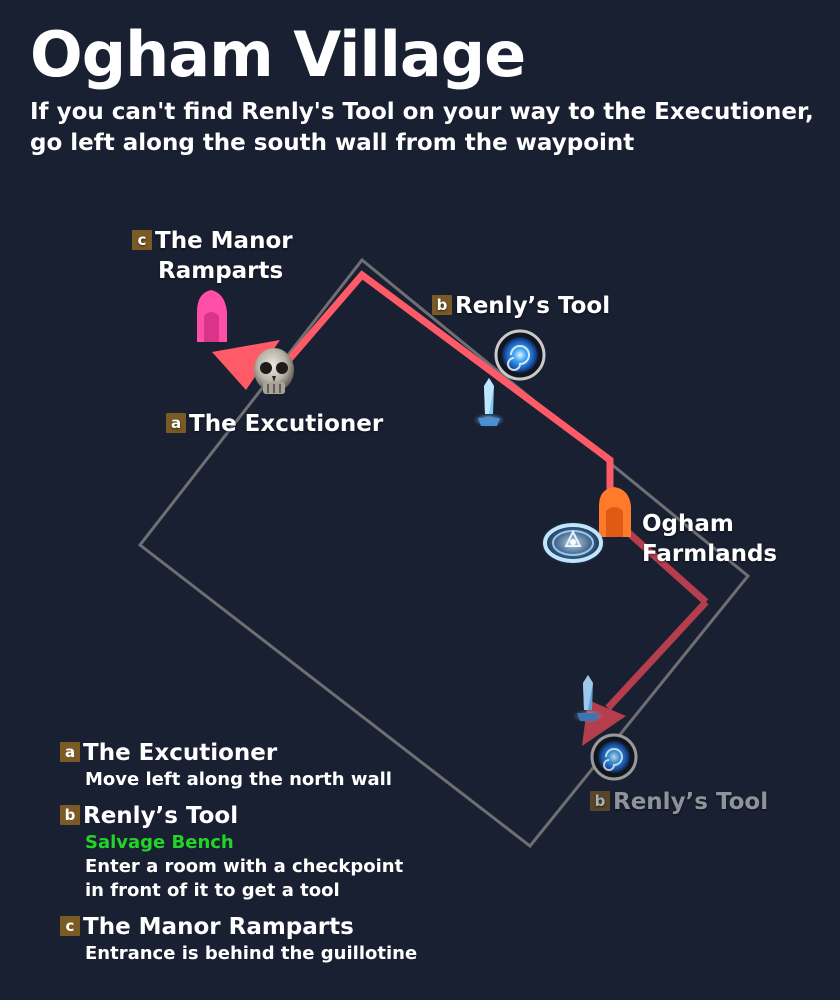  Describe the element at coordinates (70, 752) in the screenshot. I see `legend-badge-a: a` at that location.